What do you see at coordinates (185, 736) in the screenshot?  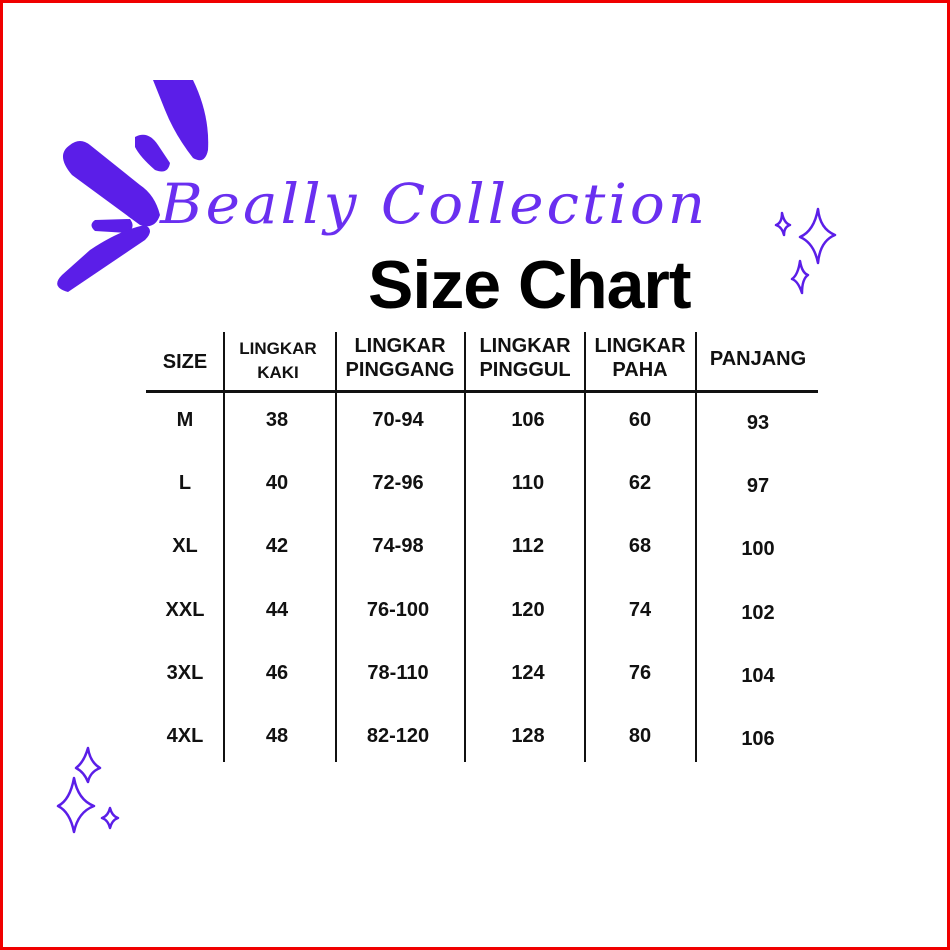 I see `table-cell: 4XL` at bounding box center [185, 736].